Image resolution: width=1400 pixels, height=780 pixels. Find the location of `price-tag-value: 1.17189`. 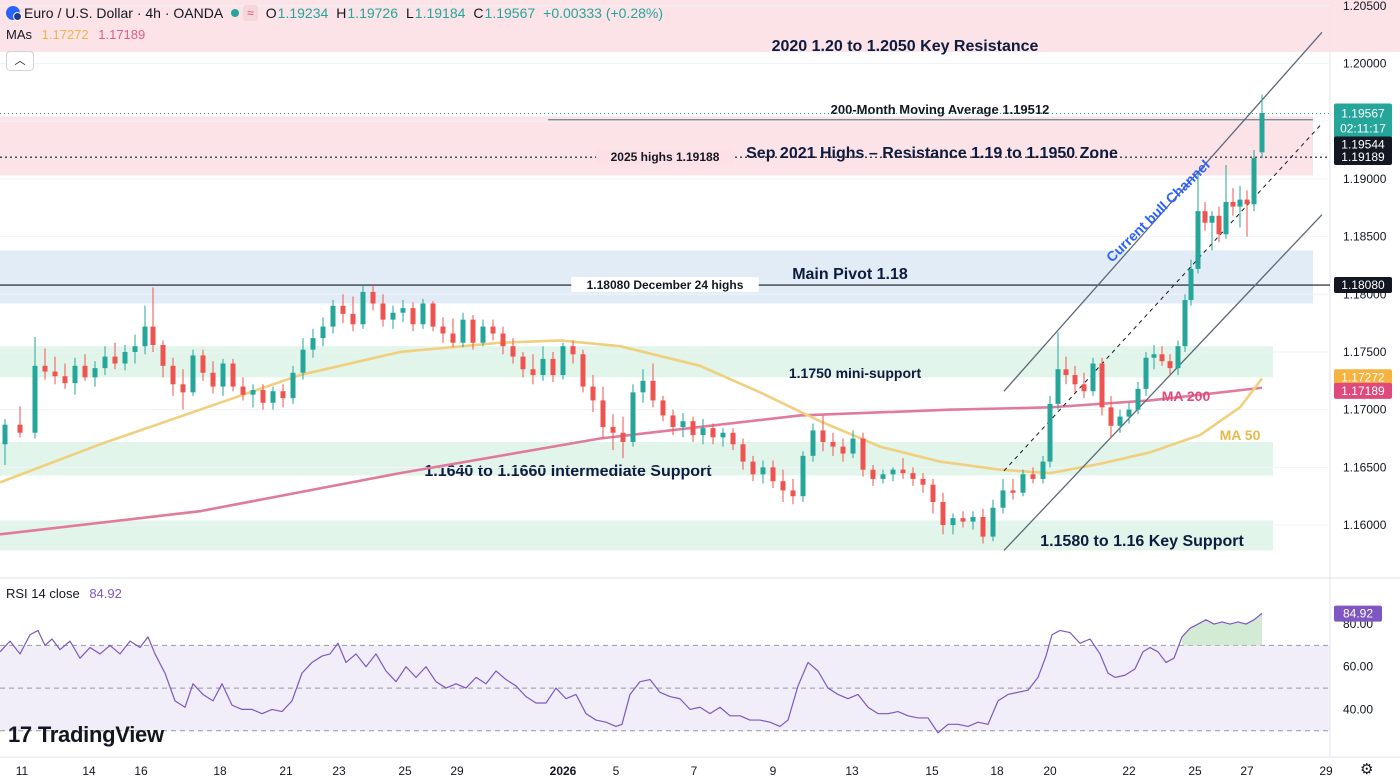

price-tag-value: 1.17189 is located at coordinates (1363, 391).